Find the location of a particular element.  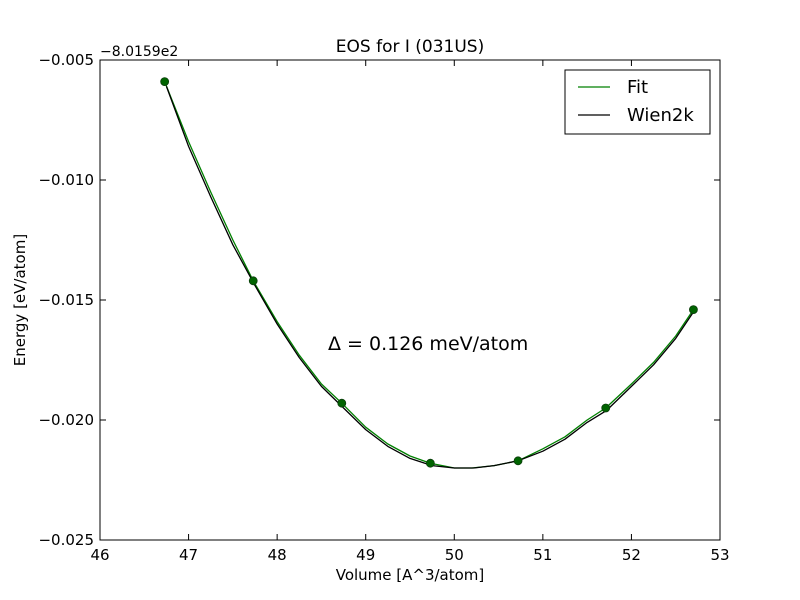

y-tick-label: −0.005 is located at coordinates (66, 60).